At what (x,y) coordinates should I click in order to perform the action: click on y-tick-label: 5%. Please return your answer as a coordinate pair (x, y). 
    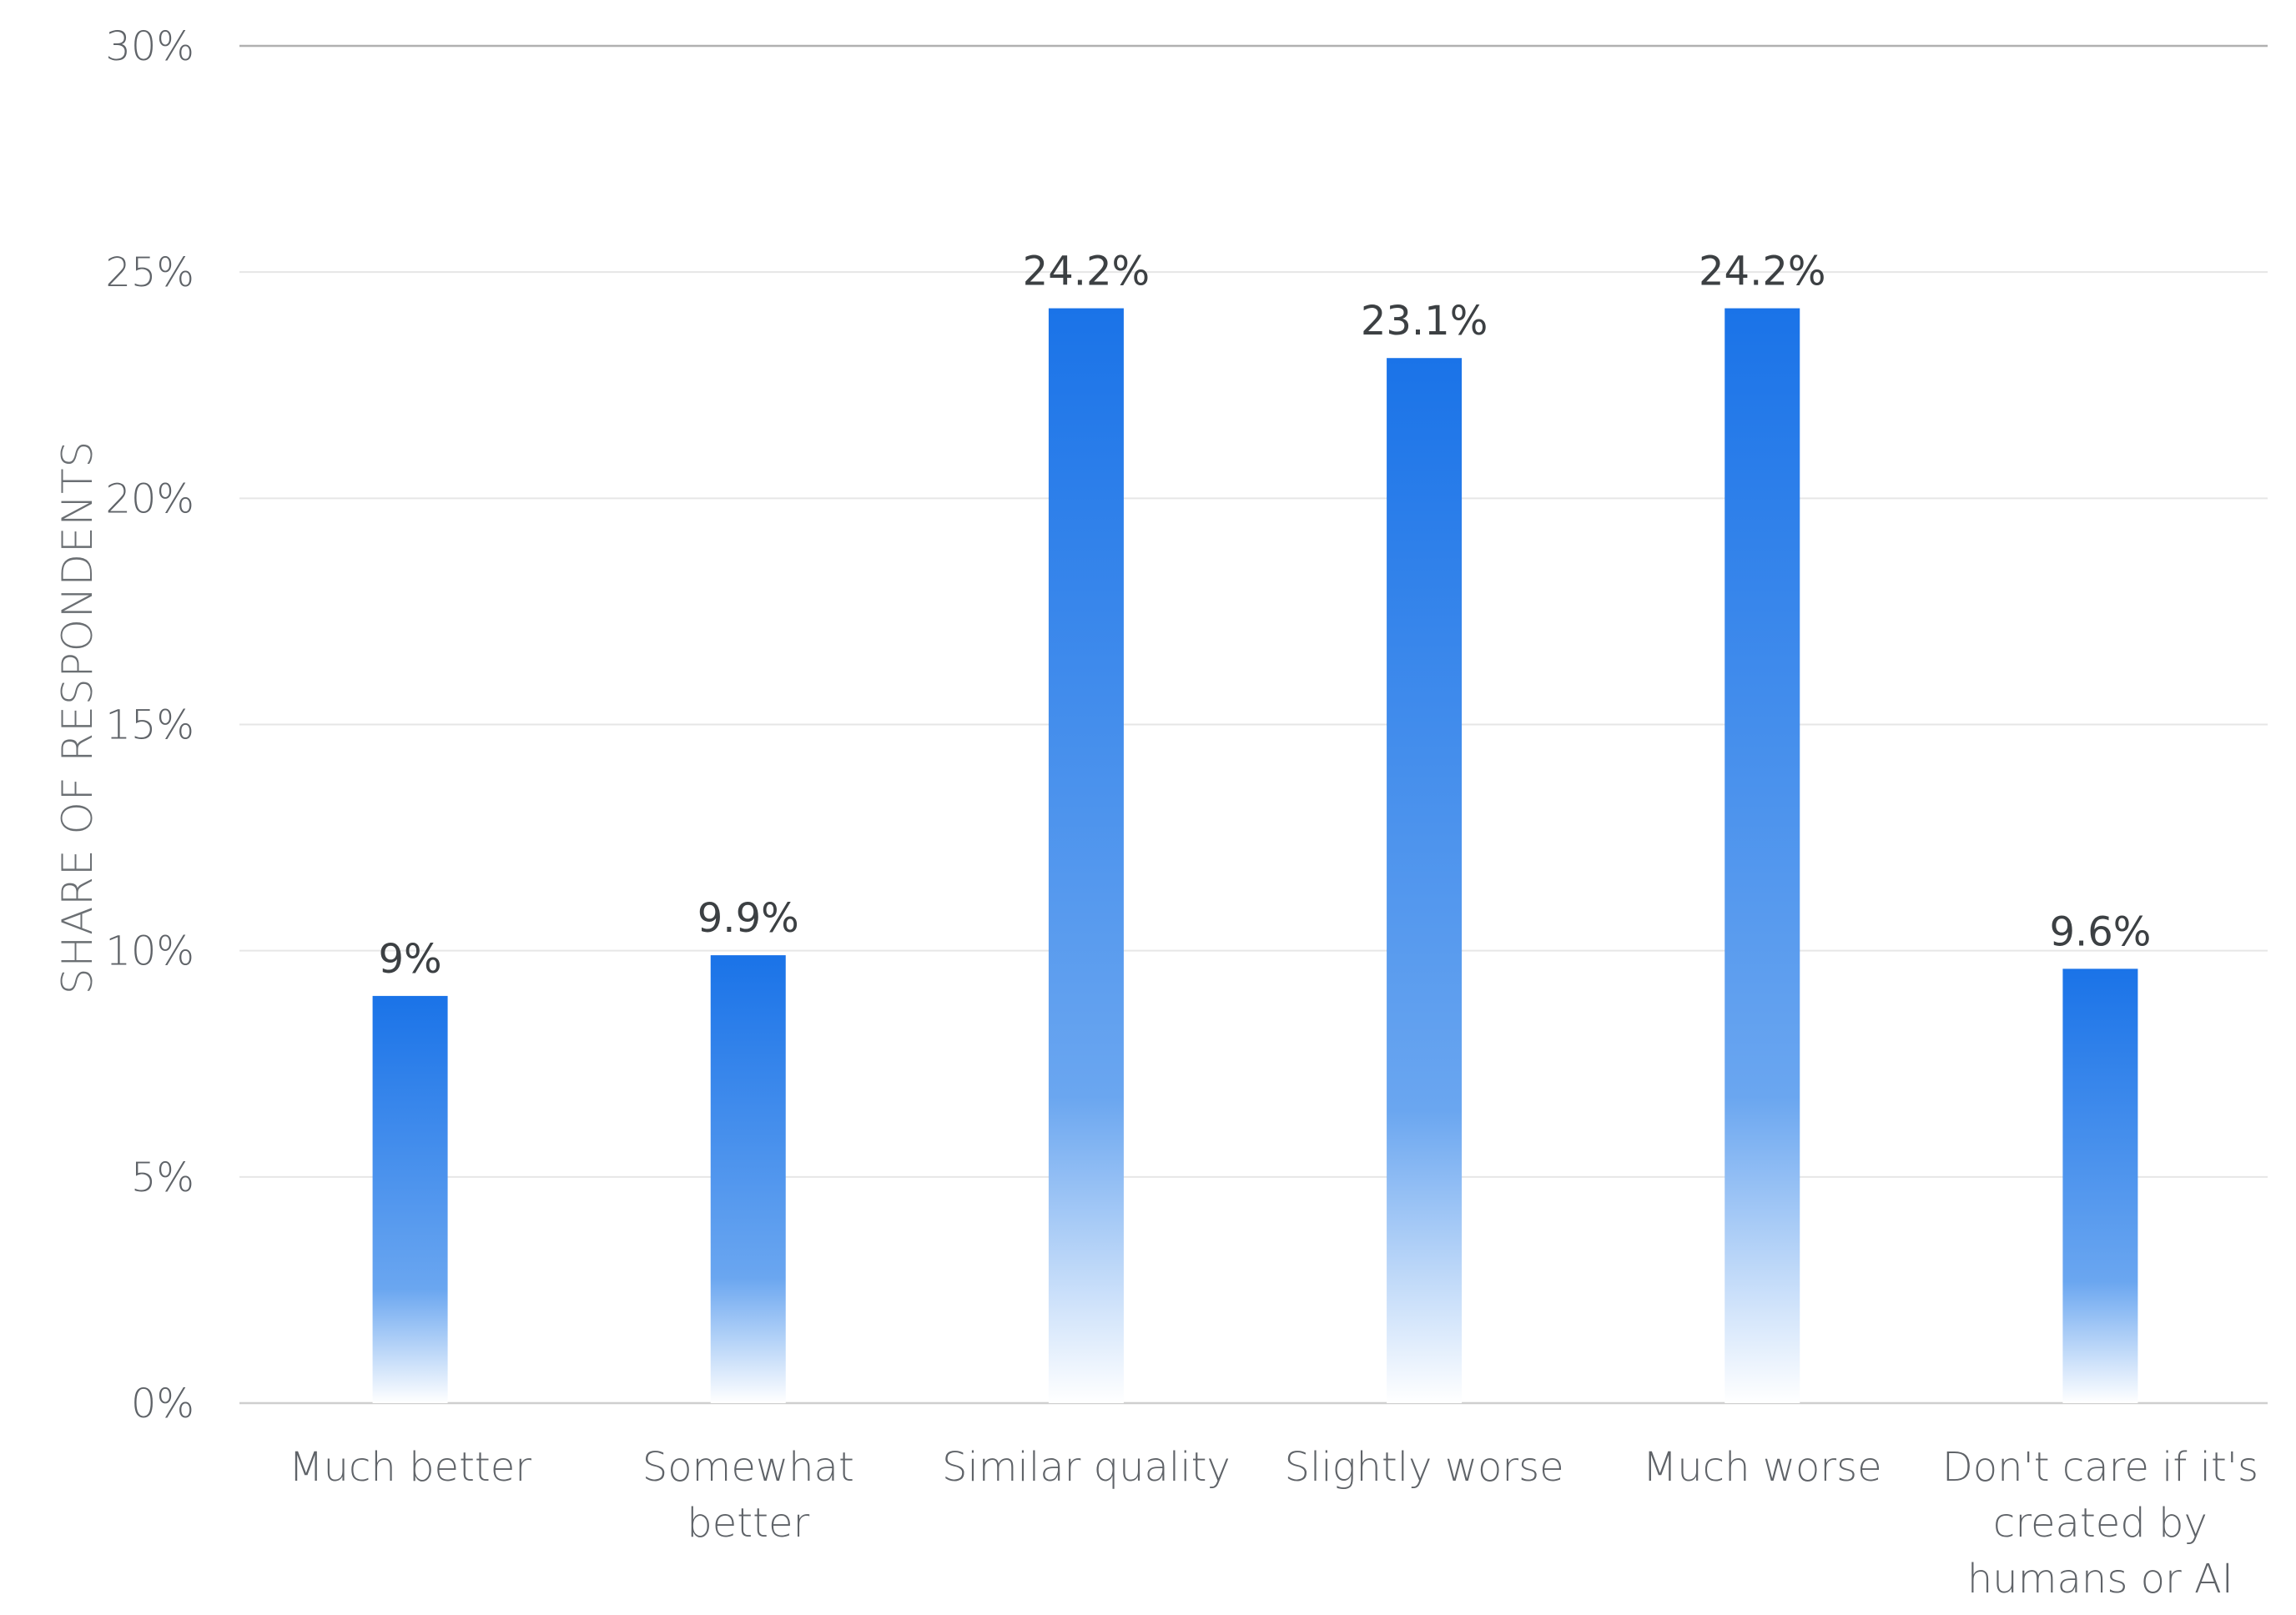
    Looking at the image, I should click on (162, 1178).